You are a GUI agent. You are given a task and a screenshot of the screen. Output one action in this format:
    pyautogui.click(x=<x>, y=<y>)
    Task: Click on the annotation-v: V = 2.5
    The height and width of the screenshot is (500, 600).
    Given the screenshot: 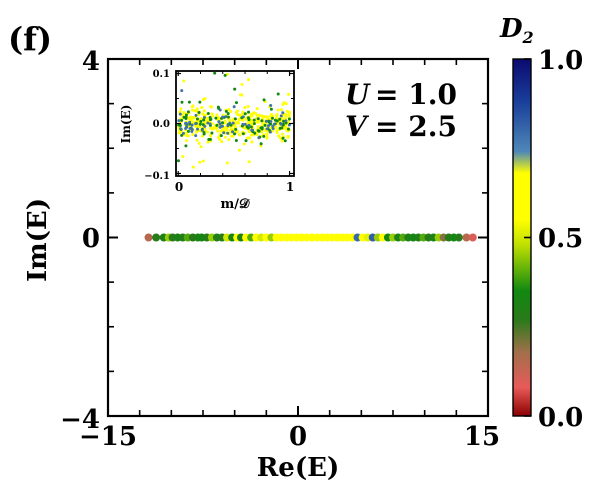 What is the action you would take?
    pyautogui.click(x=401, y=126)
    